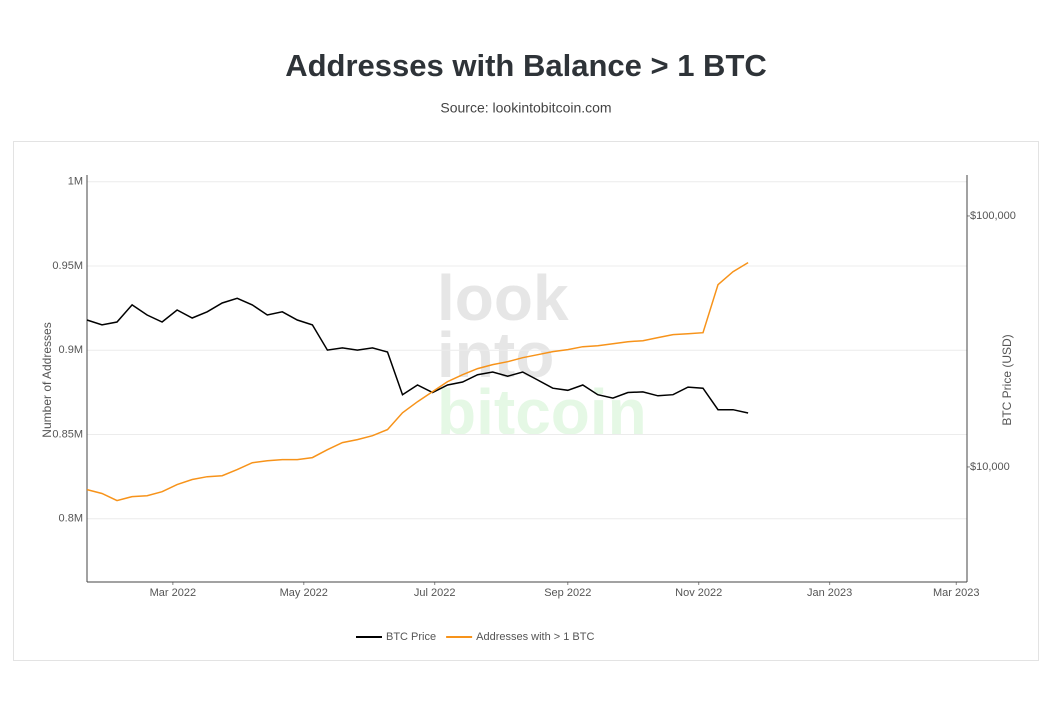  I want to click on watermark-text: look, so click(503, 298).